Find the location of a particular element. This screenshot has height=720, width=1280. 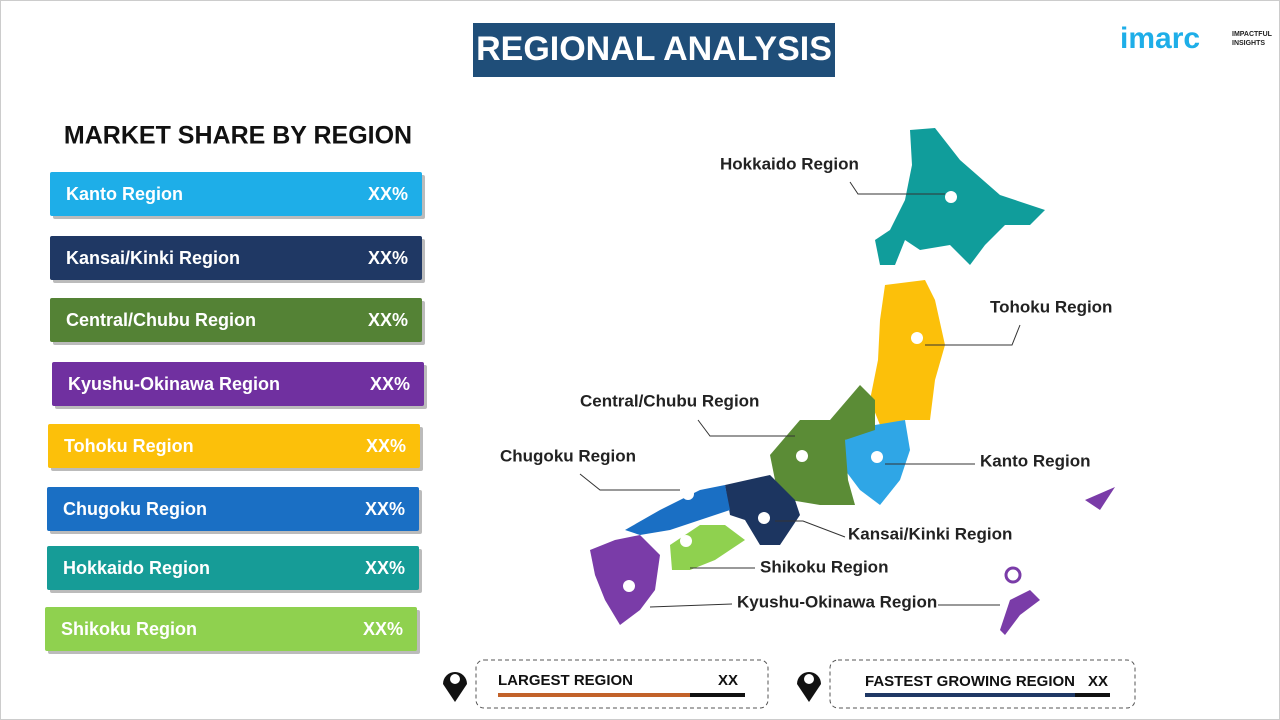

region-chubu is located at coordinates (822, 445).